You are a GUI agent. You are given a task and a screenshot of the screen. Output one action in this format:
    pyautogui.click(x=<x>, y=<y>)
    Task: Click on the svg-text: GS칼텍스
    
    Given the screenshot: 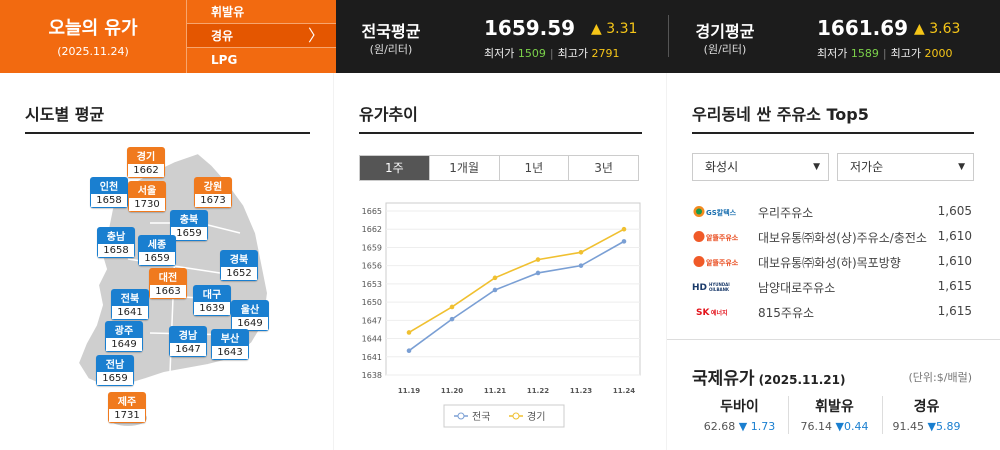 What is the action you would take?
    pyautogui.click(x=721, y=212)
    